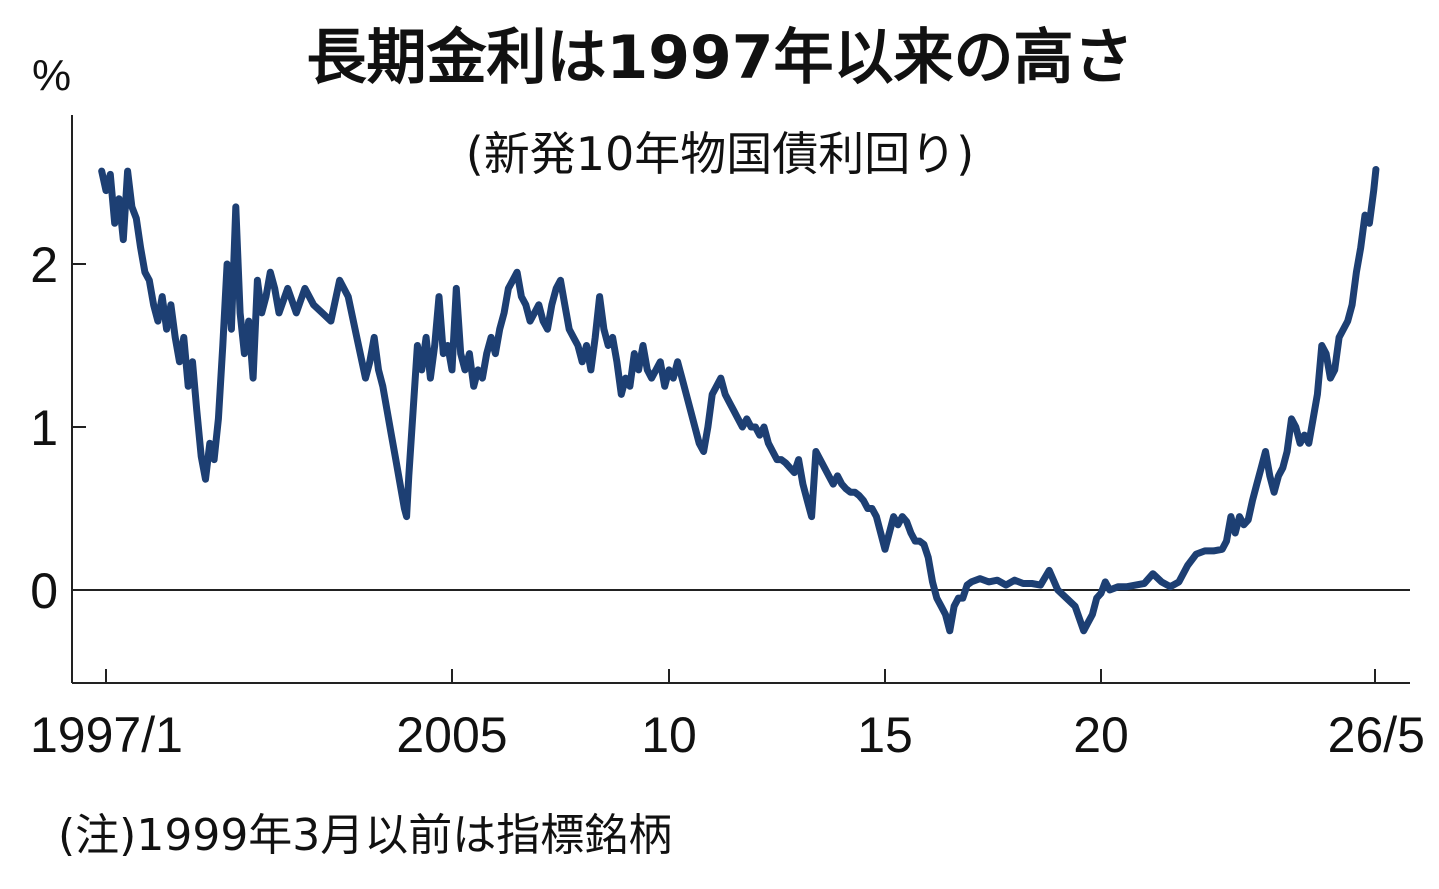 This screenshot has width=1439, height=889. What do you see at coordinates (669, 735) in the screenshot?
I see `x-tick-label: 10` at bounding box center [669, 735].